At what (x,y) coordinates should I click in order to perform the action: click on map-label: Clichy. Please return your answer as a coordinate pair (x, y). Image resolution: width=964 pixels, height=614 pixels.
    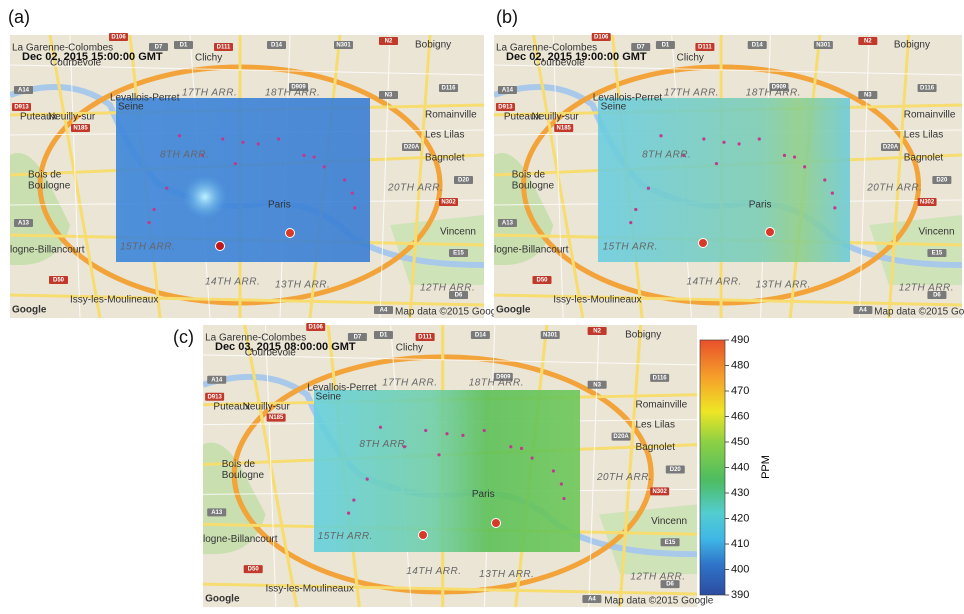
    Looking at the image, I should click on (208, 58).